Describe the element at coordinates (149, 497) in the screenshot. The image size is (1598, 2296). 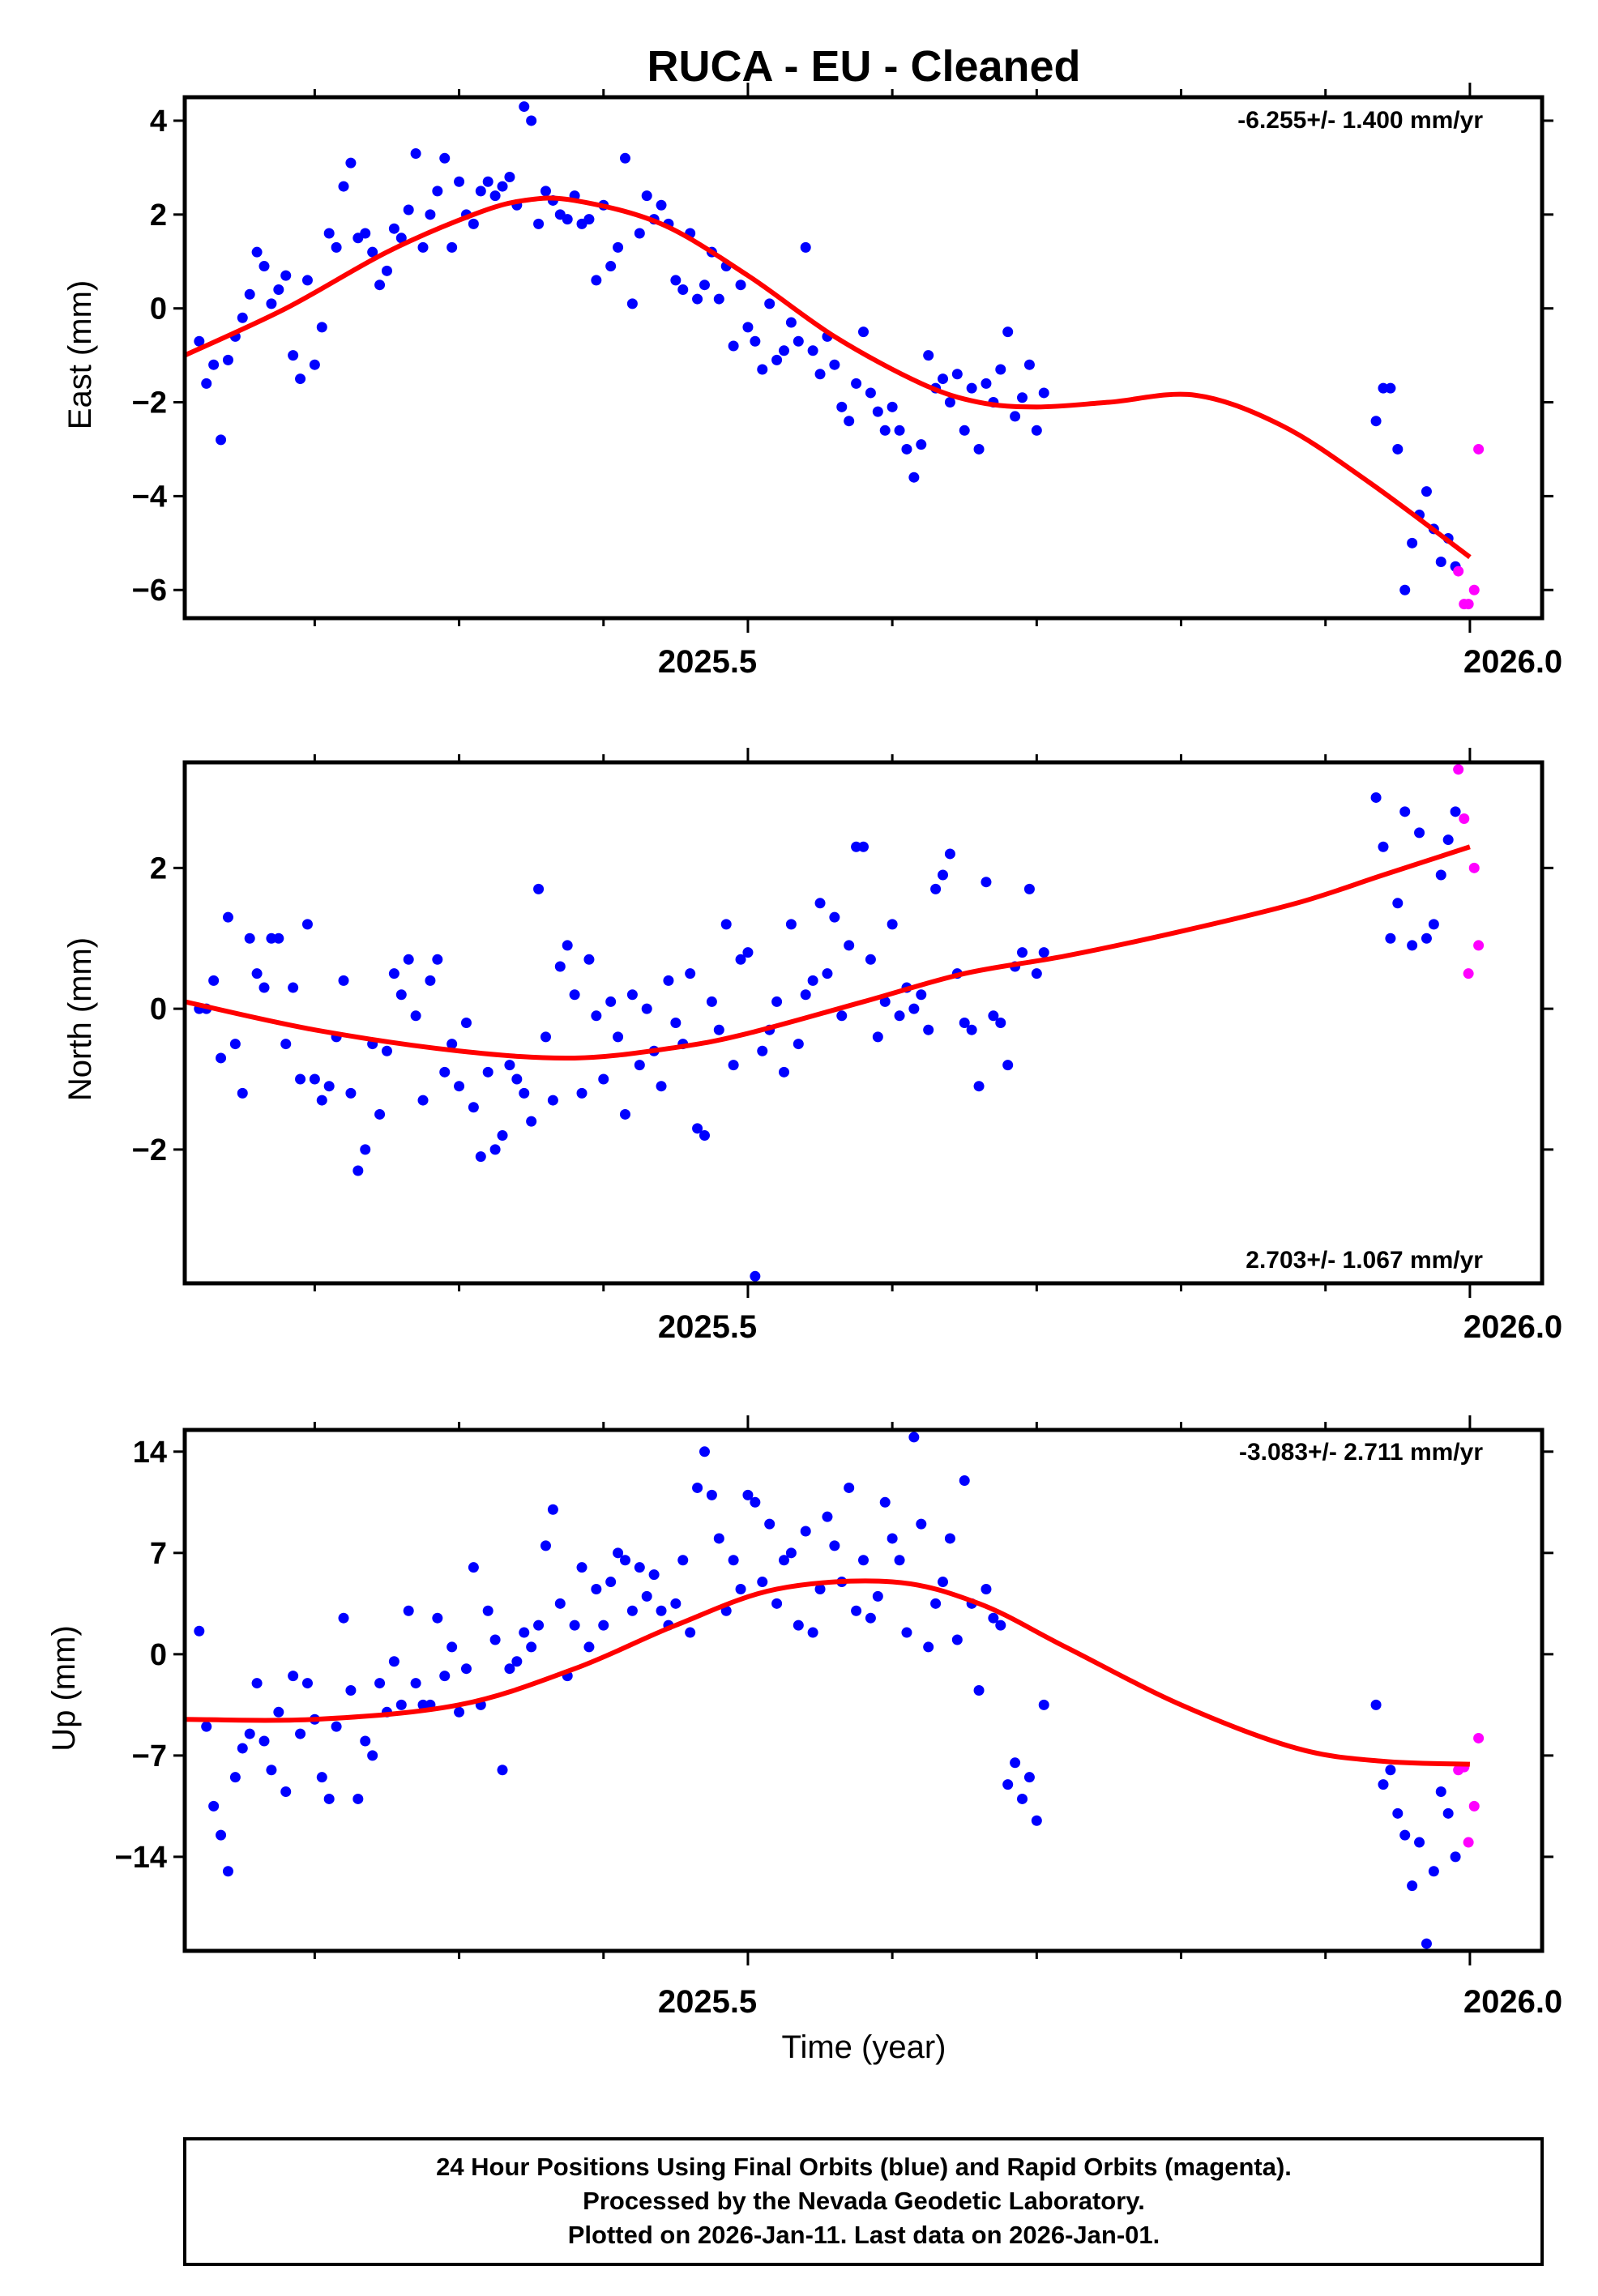
I see `y-tick-label: −4` at that location.